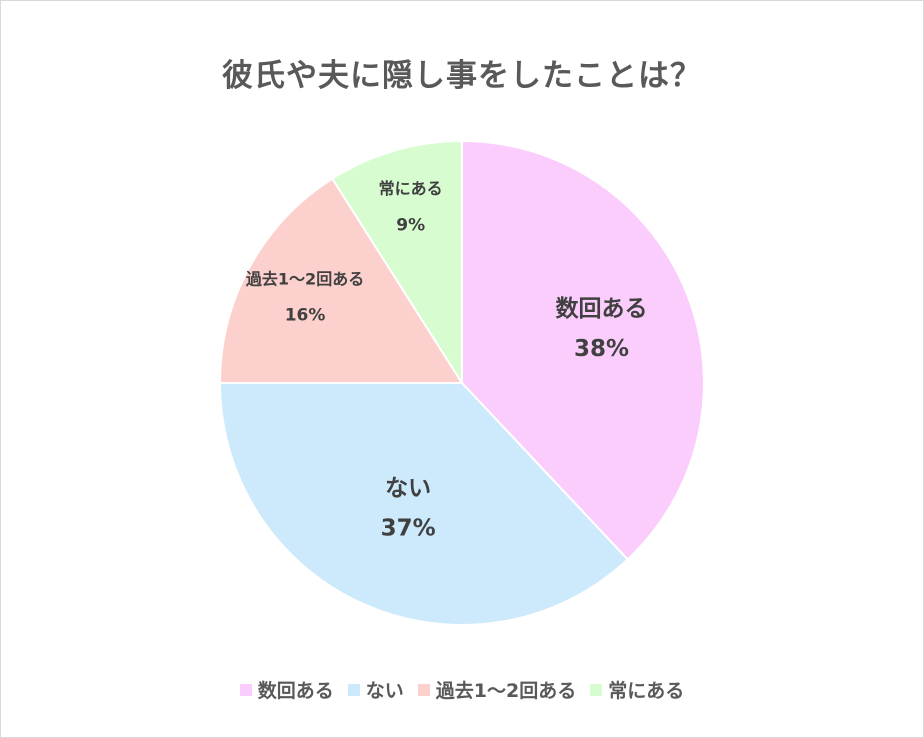 This screenshot has height=738, width=924. Describe the element at coordinates (384, 691) in the screenshot. I see `legend-label-1: ない` at that location.